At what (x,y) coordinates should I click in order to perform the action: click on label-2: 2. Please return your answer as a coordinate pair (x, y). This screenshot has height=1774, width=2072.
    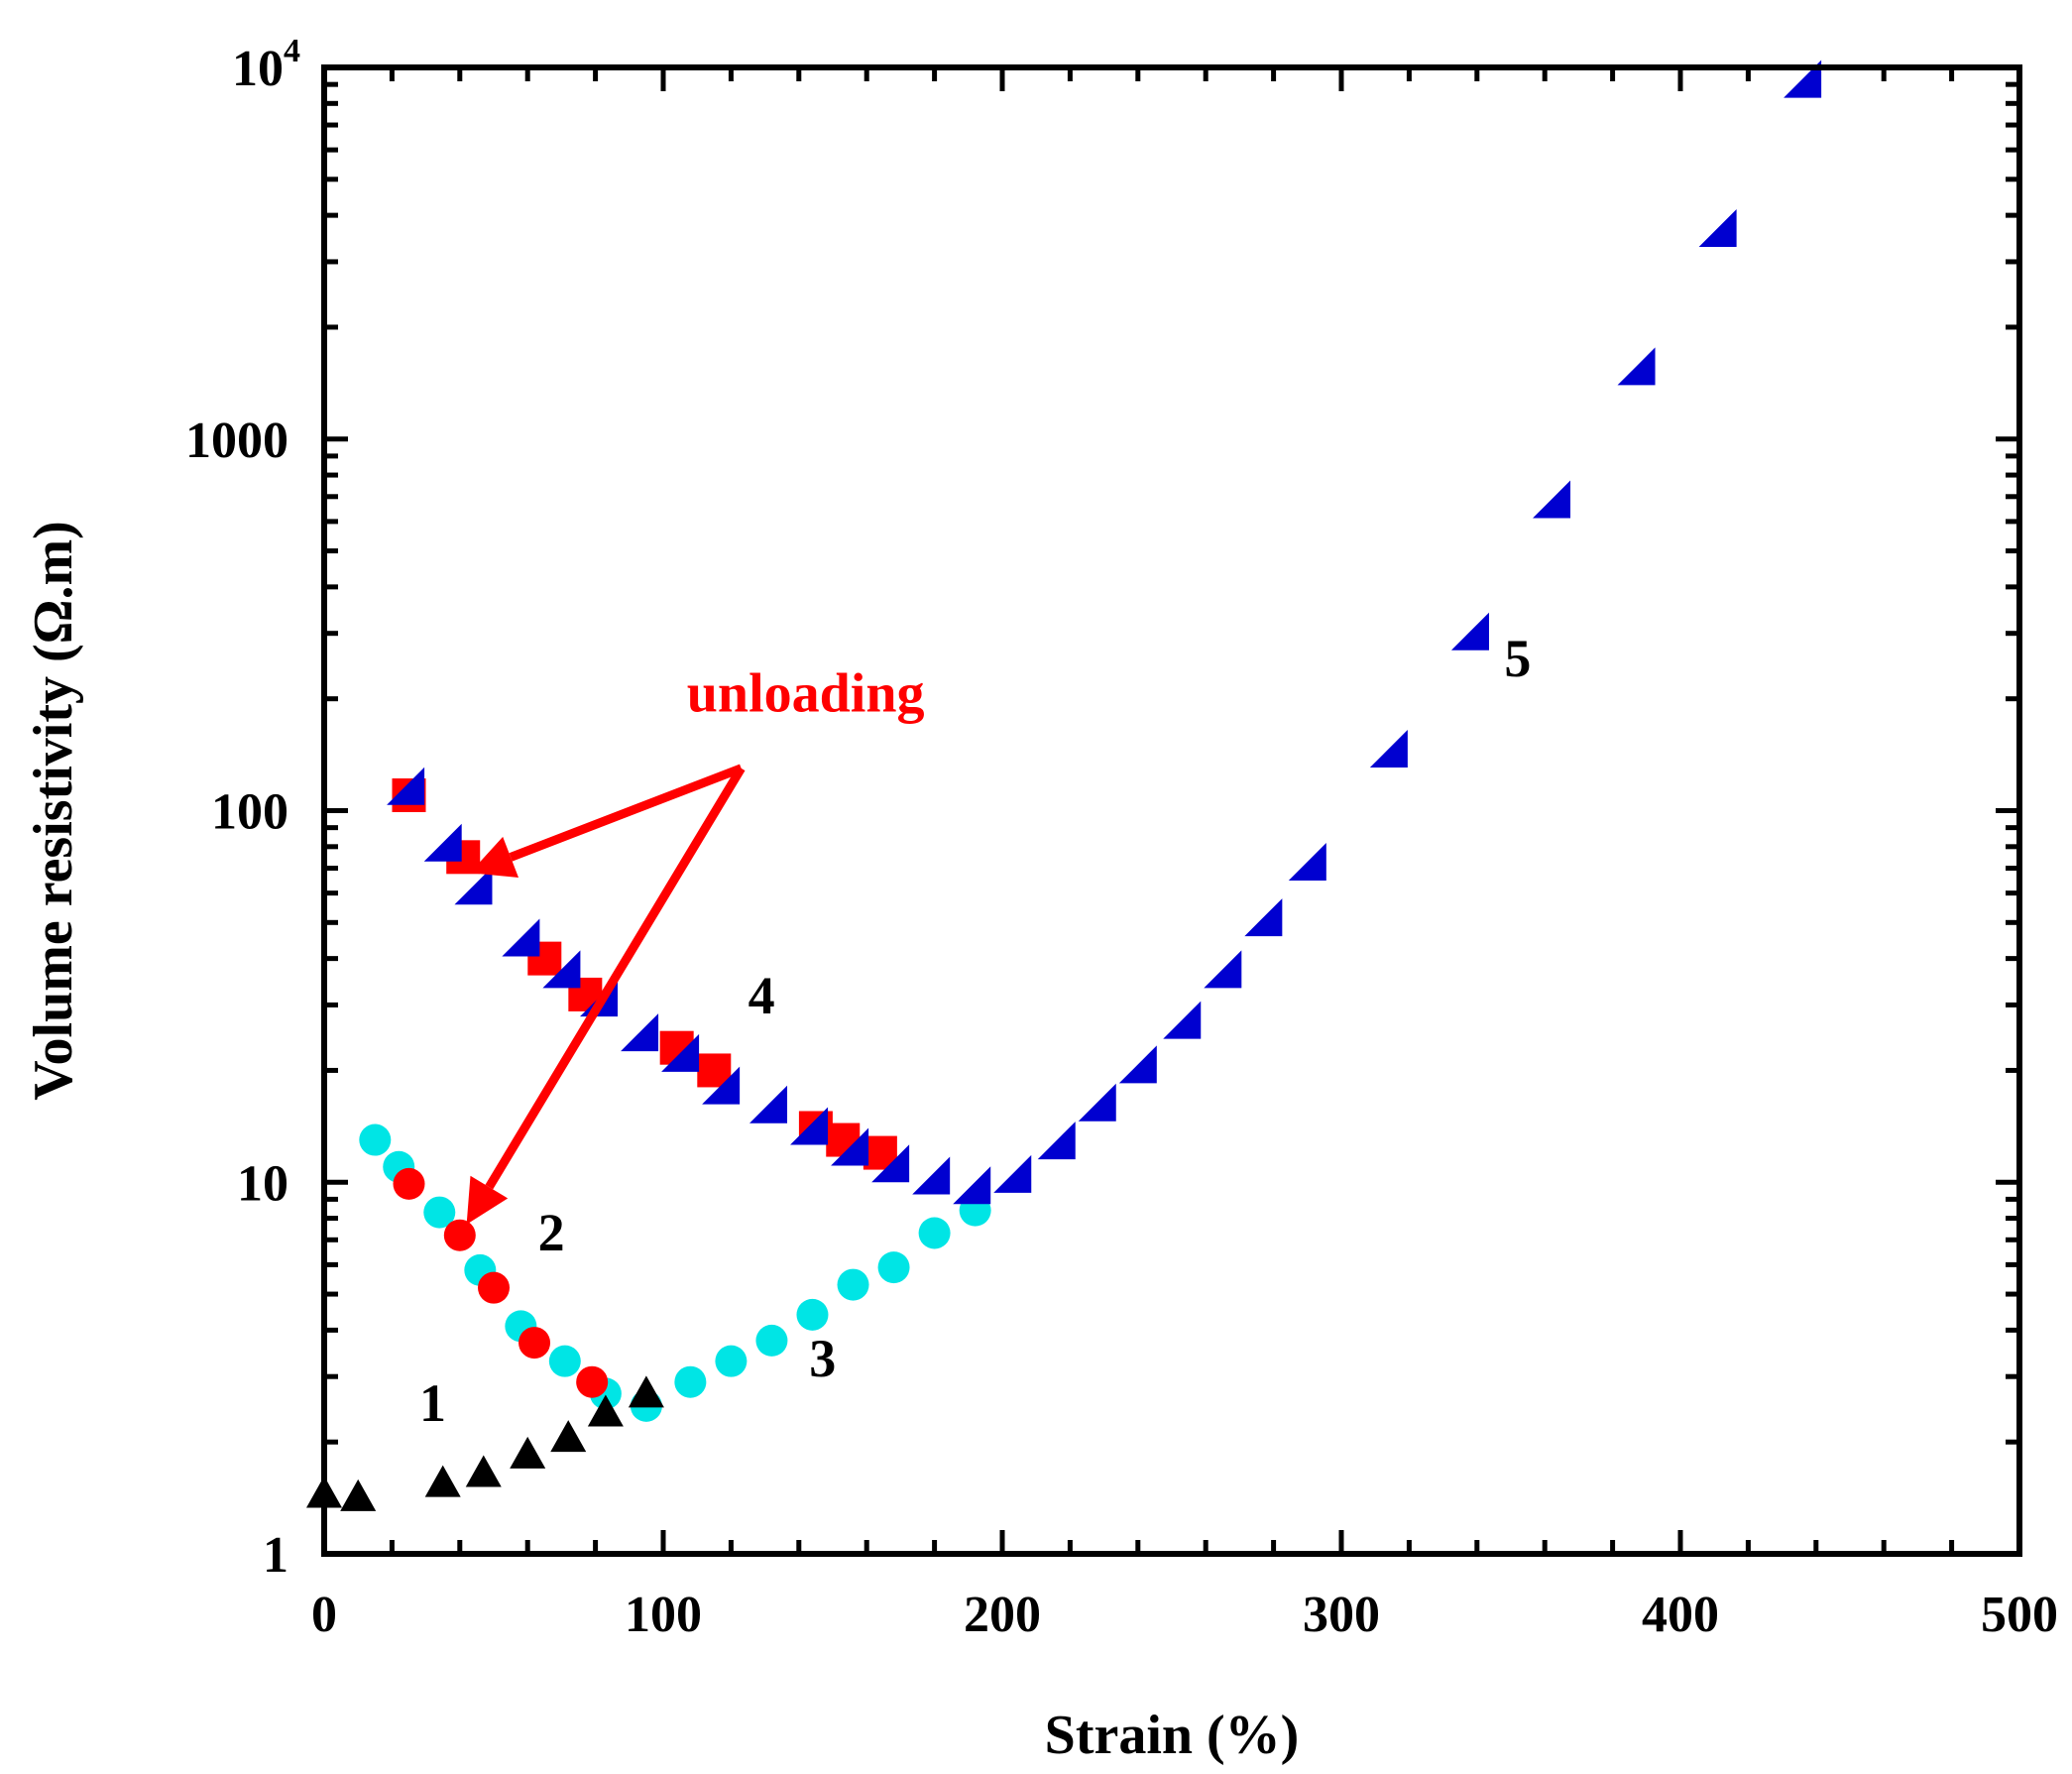
    Looking at the image, I should click on (551, 1233).